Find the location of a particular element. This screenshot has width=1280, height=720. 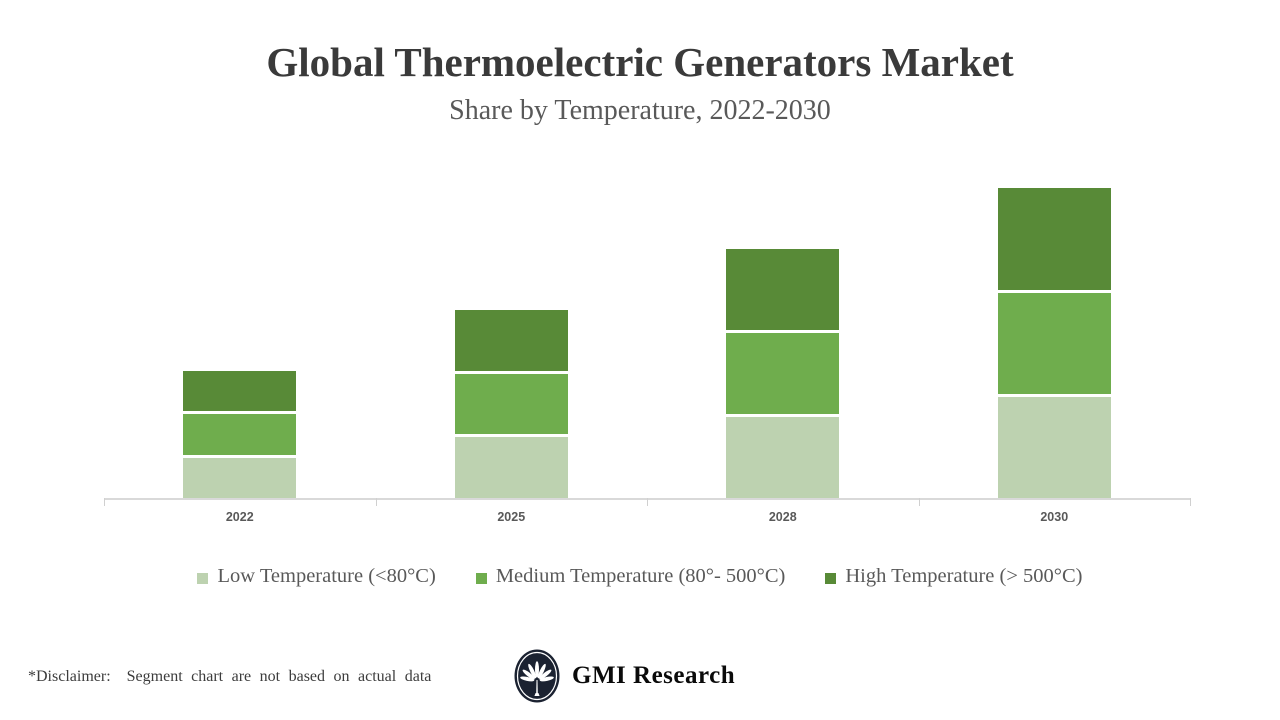

bar-group-2025 is located at coordinates (512, 334).